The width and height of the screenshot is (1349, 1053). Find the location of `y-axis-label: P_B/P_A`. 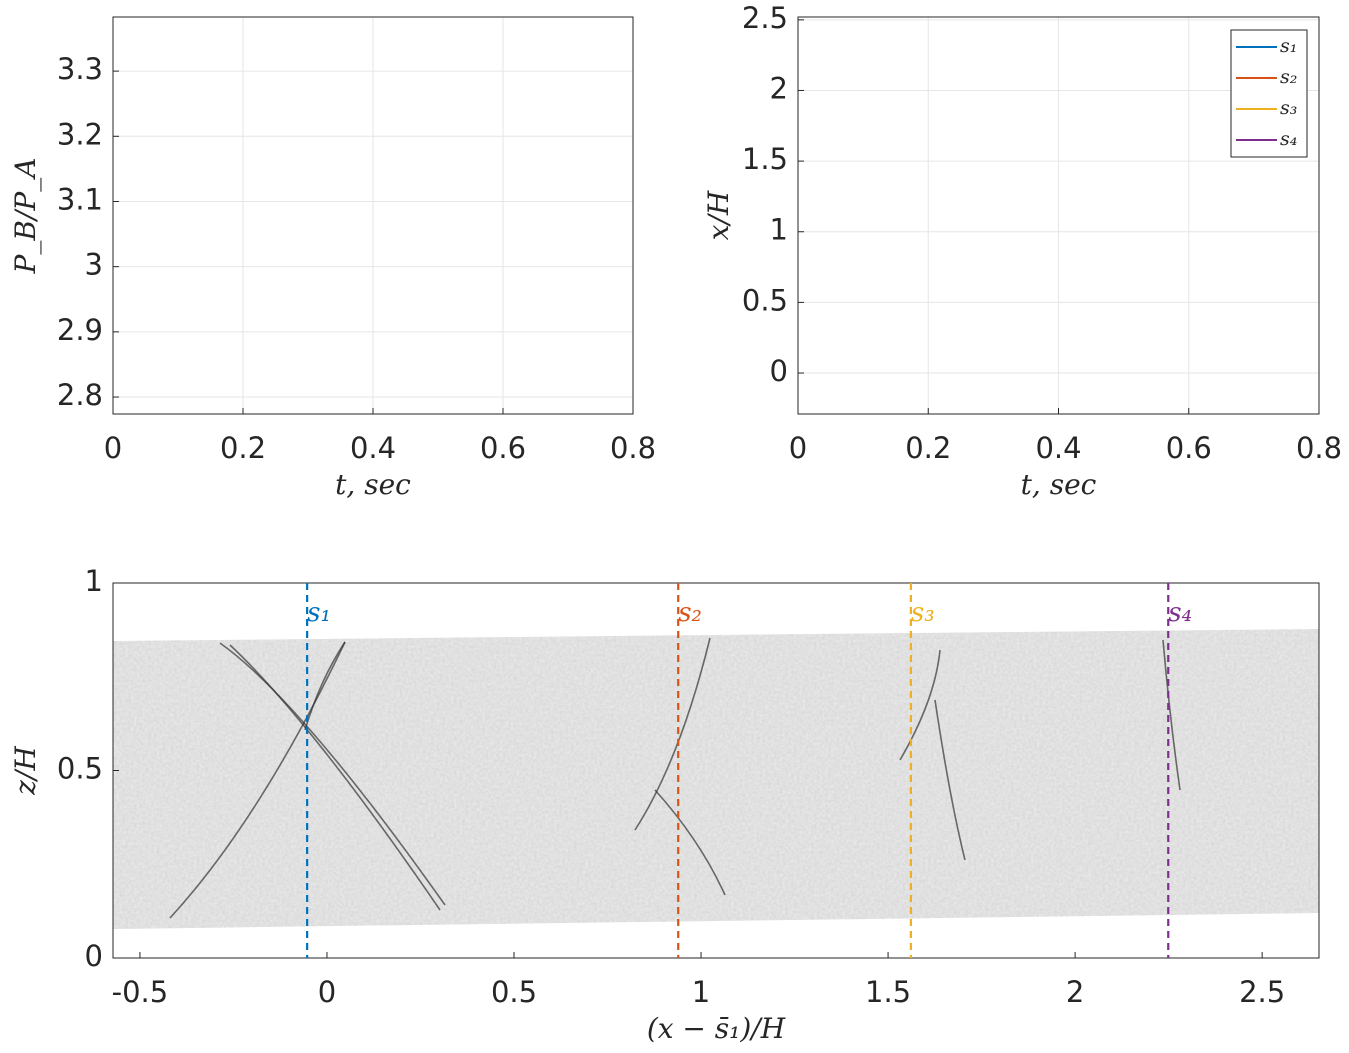

y-axis-label: P_B/P_A is located at coordinates (25, 216).